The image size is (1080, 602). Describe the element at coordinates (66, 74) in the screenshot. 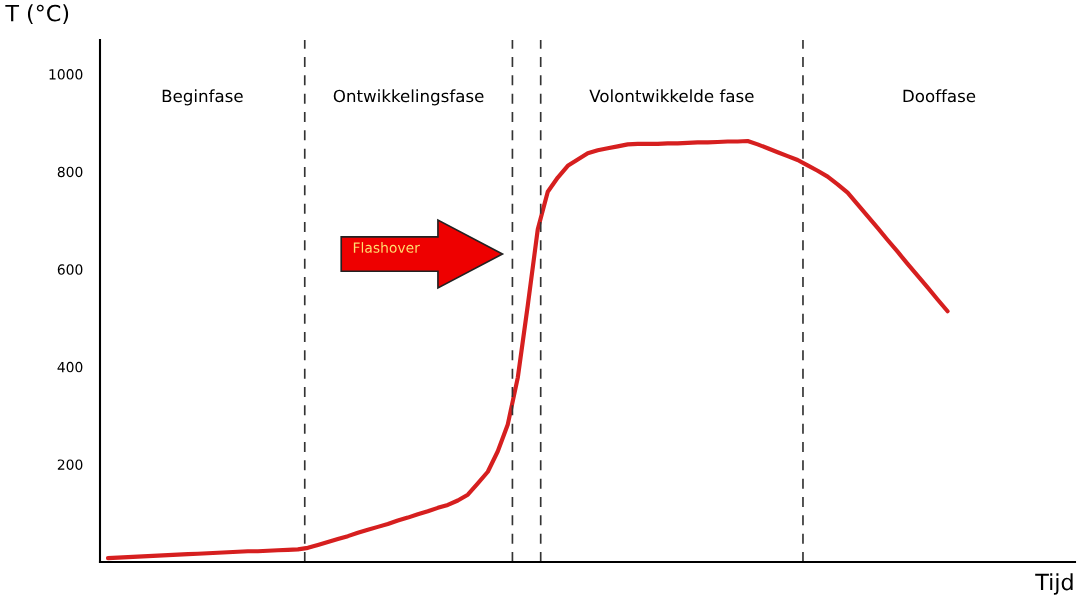

I see `y-tick-label: 1000` at that location.